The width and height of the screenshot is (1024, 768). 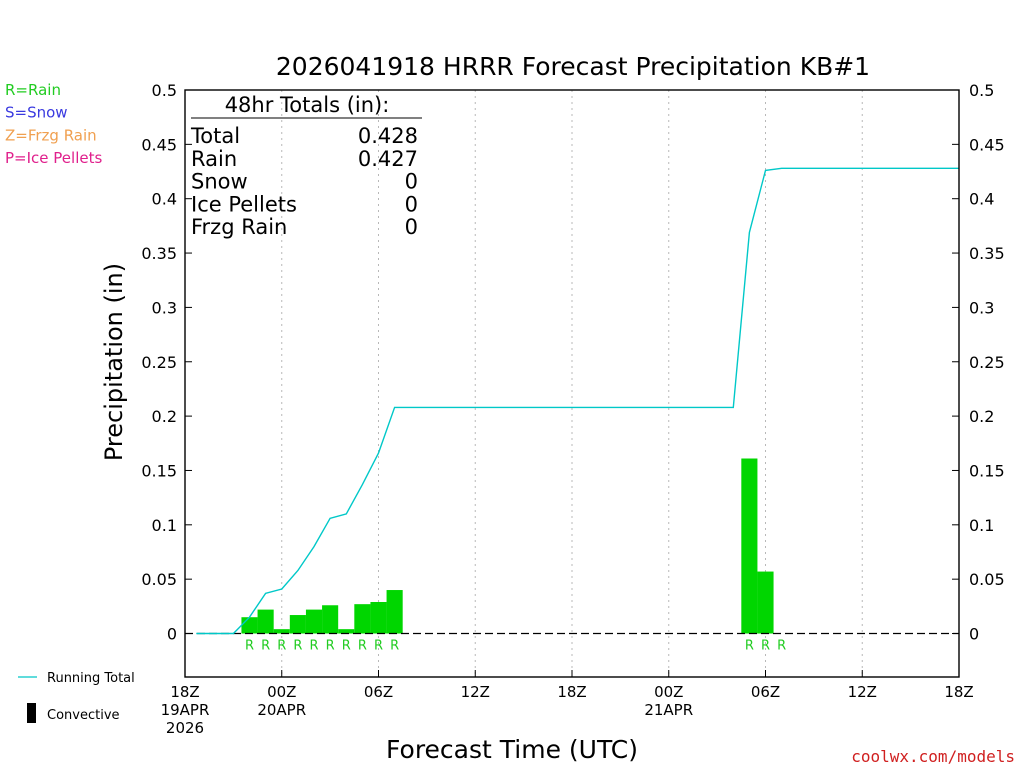 What do you see at coordinates (159, 144) in the screenshot?
I see `y-tick-label-left: 0.45` at bounding box center [159, 144].